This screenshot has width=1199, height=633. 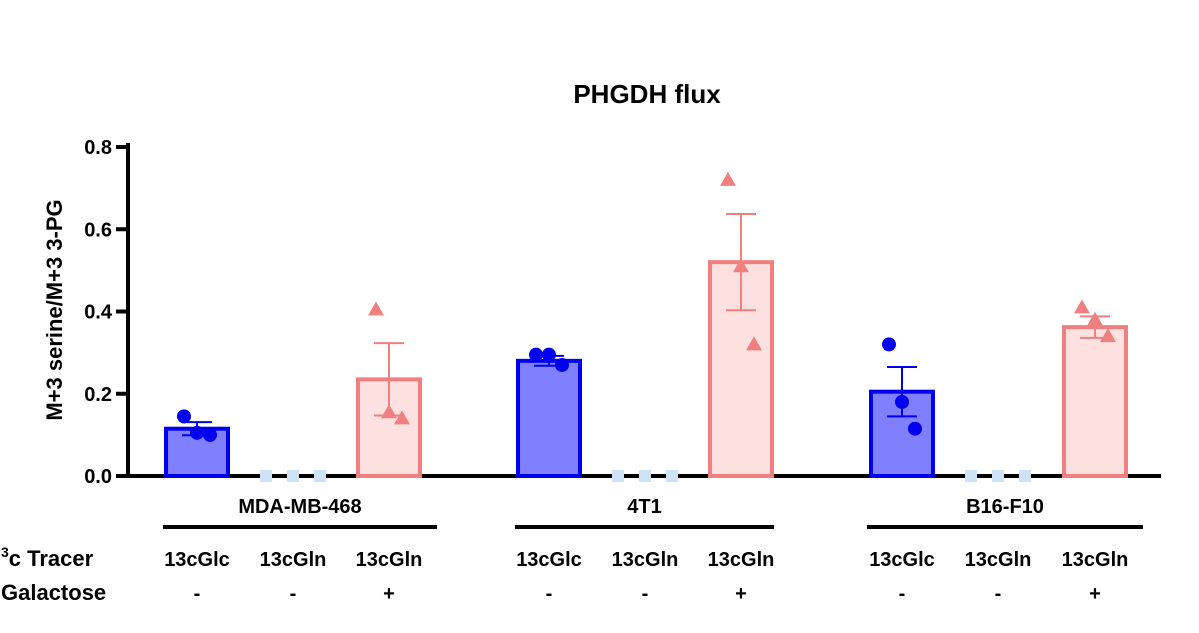 What do you see at coordinates (98, 148) in the screenshot?
I see `y-tick-label: 0.8` at bounding box center [98, 148].